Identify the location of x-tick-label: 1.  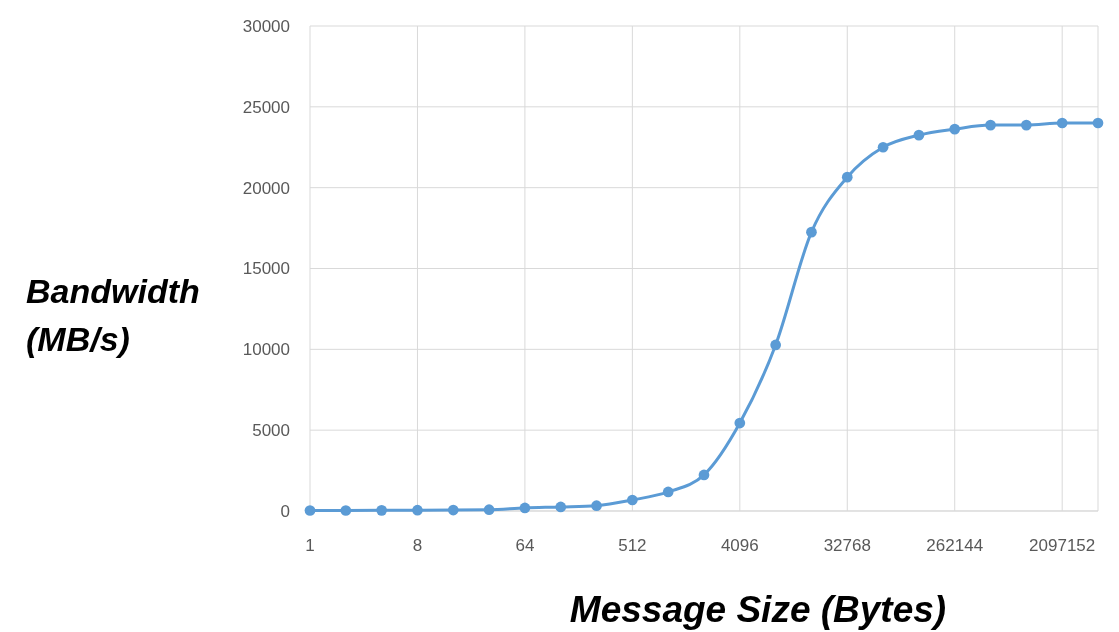
(310, 545).